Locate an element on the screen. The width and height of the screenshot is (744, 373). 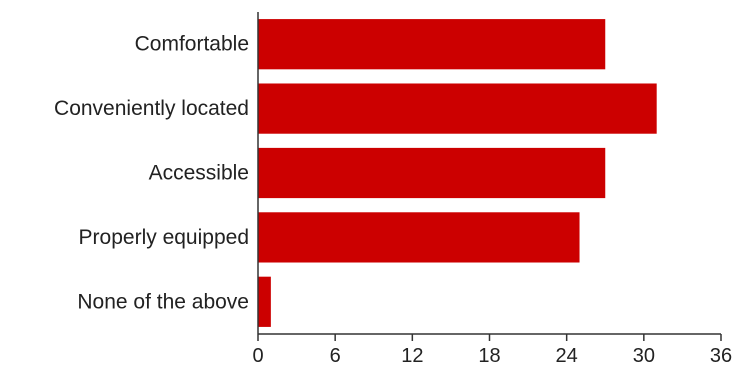
bar-conveniently-located is located at coordinates (457, 108).